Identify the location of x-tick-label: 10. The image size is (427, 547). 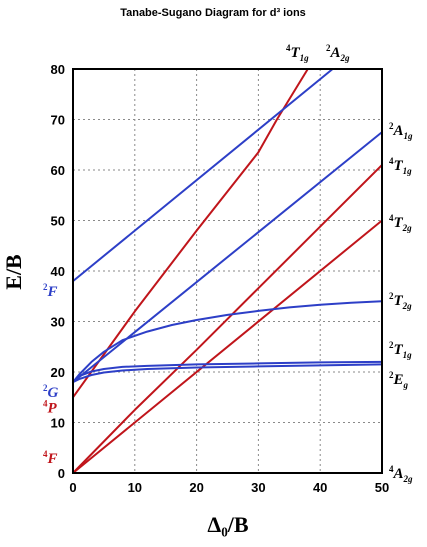
(135, 487).